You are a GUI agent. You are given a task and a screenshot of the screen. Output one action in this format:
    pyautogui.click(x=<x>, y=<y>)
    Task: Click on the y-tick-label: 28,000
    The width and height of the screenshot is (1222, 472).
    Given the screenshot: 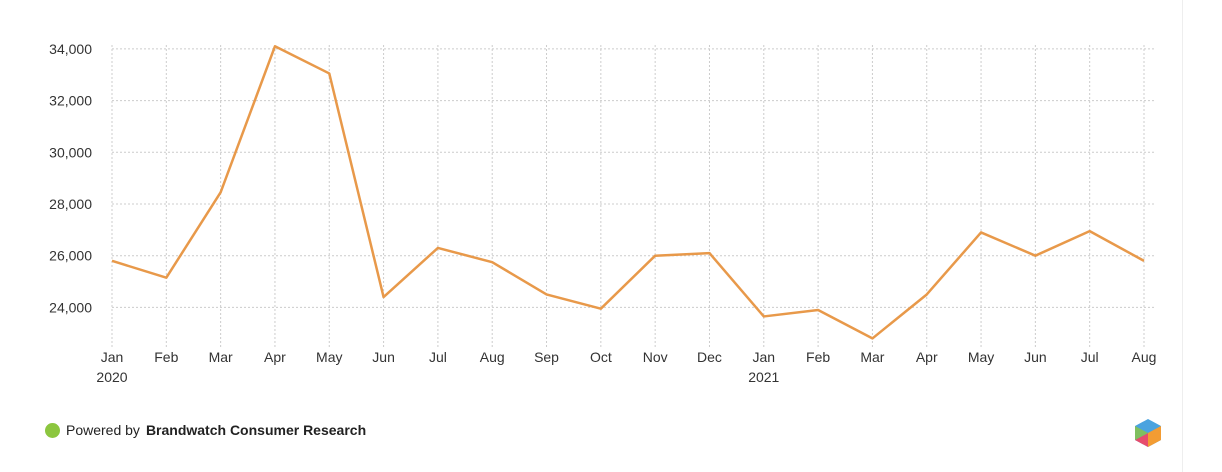 What is the action you would take?
    pyautogui.click(x=70, y=204)
    